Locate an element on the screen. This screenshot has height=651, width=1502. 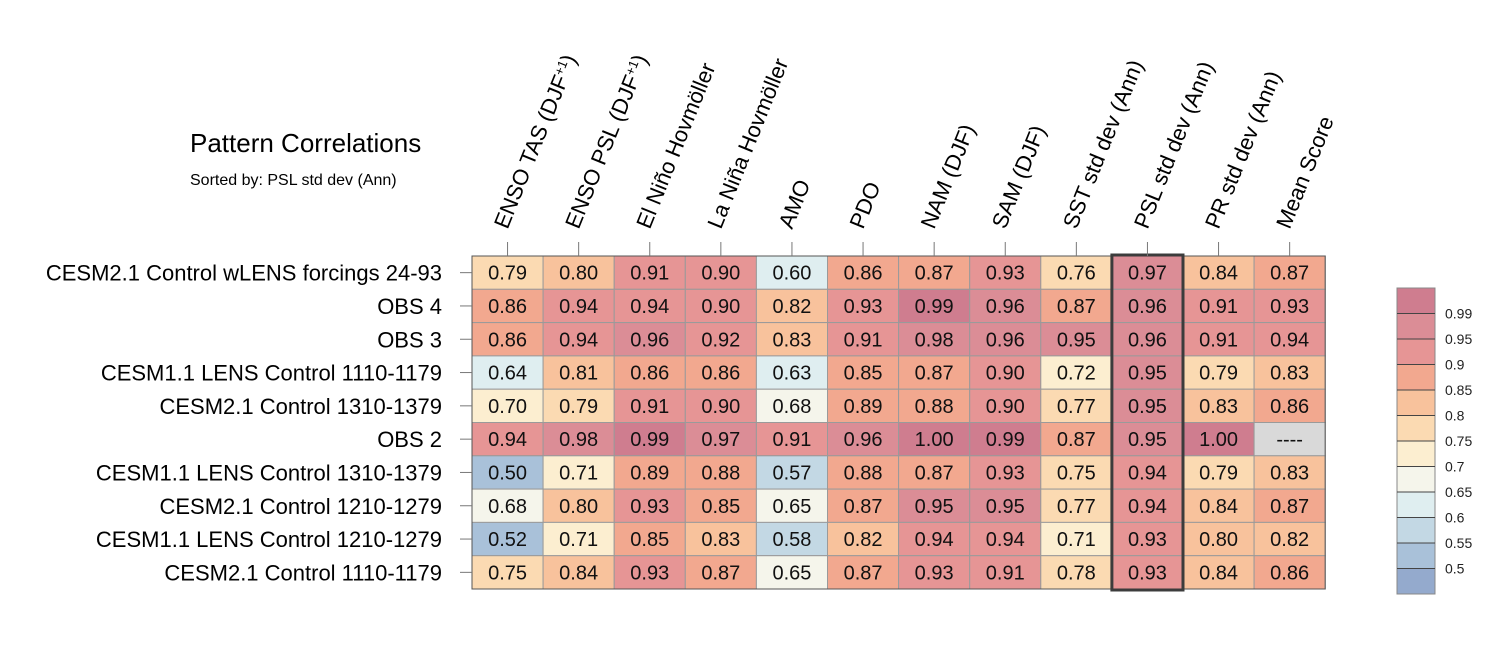
colorbar-label: 0.8 is located at coordinates (1455, 416).